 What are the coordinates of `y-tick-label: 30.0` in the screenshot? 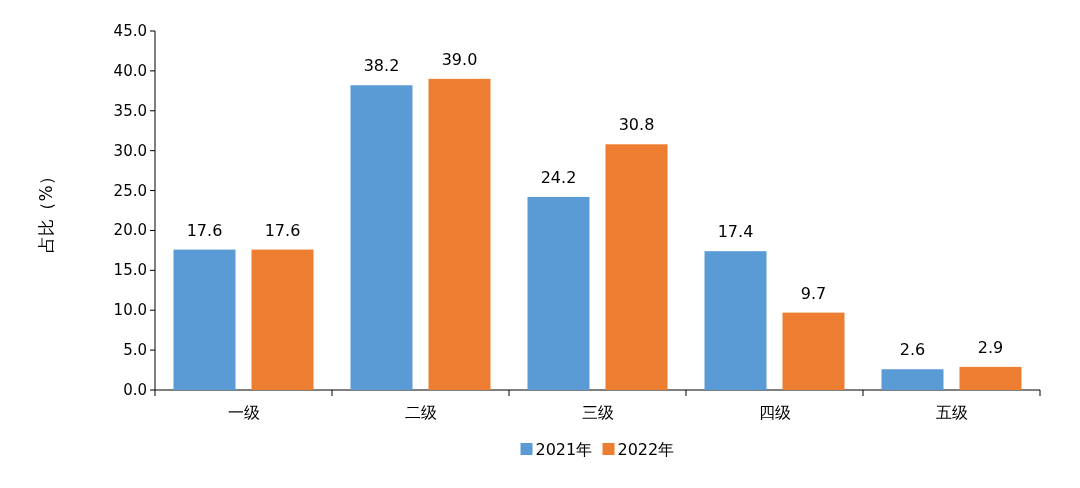 It's located at (130, 150).